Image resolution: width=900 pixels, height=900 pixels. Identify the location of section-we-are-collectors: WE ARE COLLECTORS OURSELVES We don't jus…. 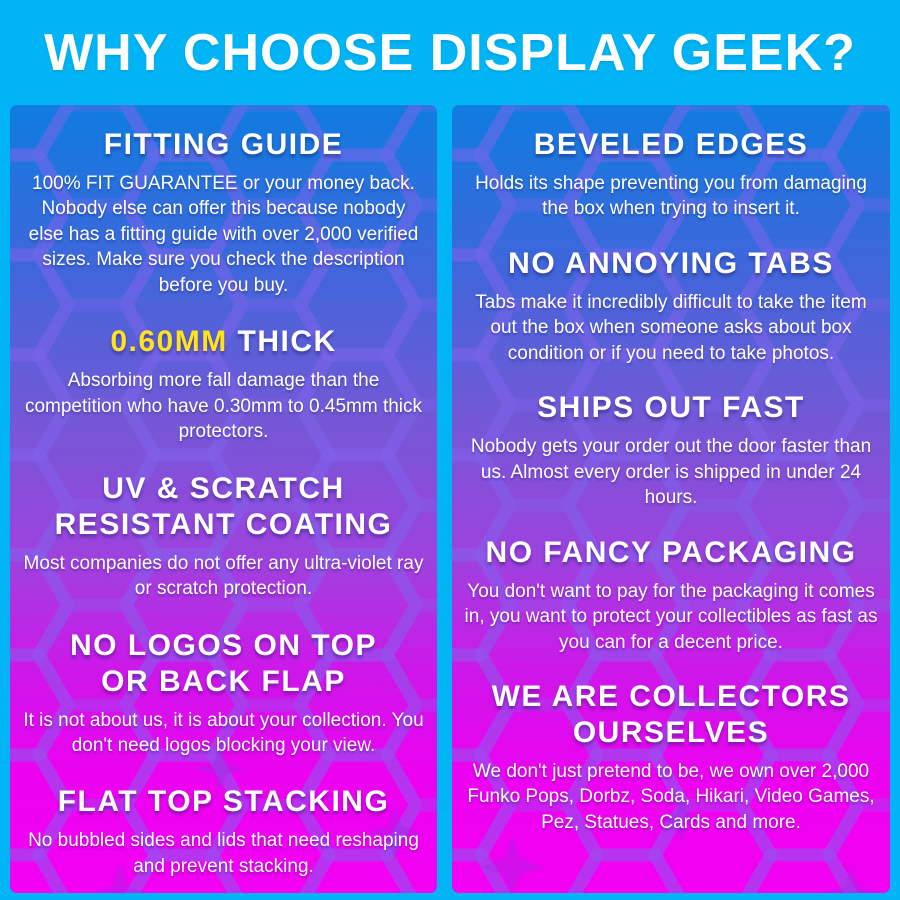
(671, 757).